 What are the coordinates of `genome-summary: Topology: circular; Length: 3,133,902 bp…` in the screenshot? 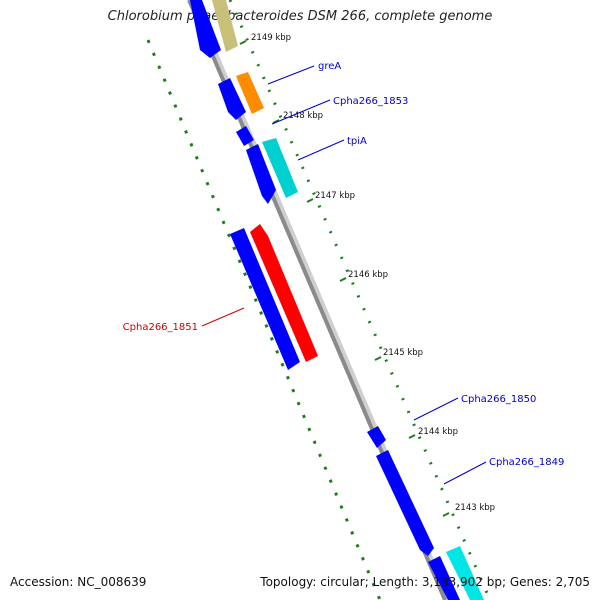 It's located at (425, 582).